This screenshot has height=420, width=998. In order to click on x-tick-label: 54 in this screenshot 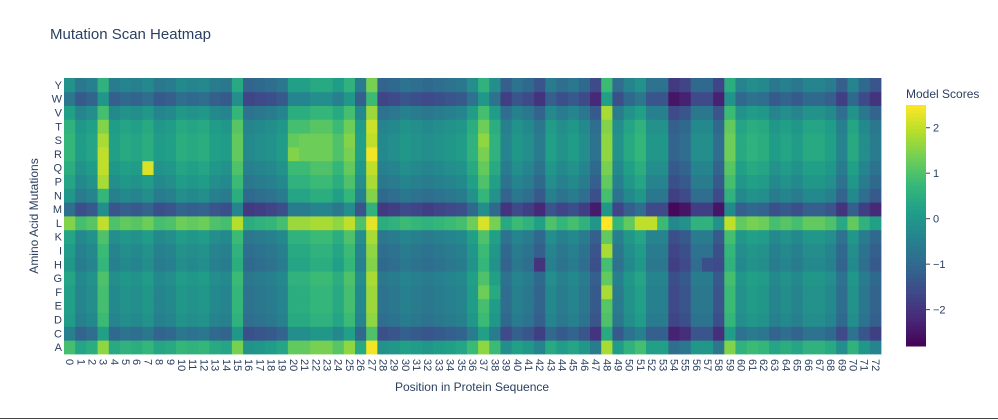, I will do `click(673, 365)`.